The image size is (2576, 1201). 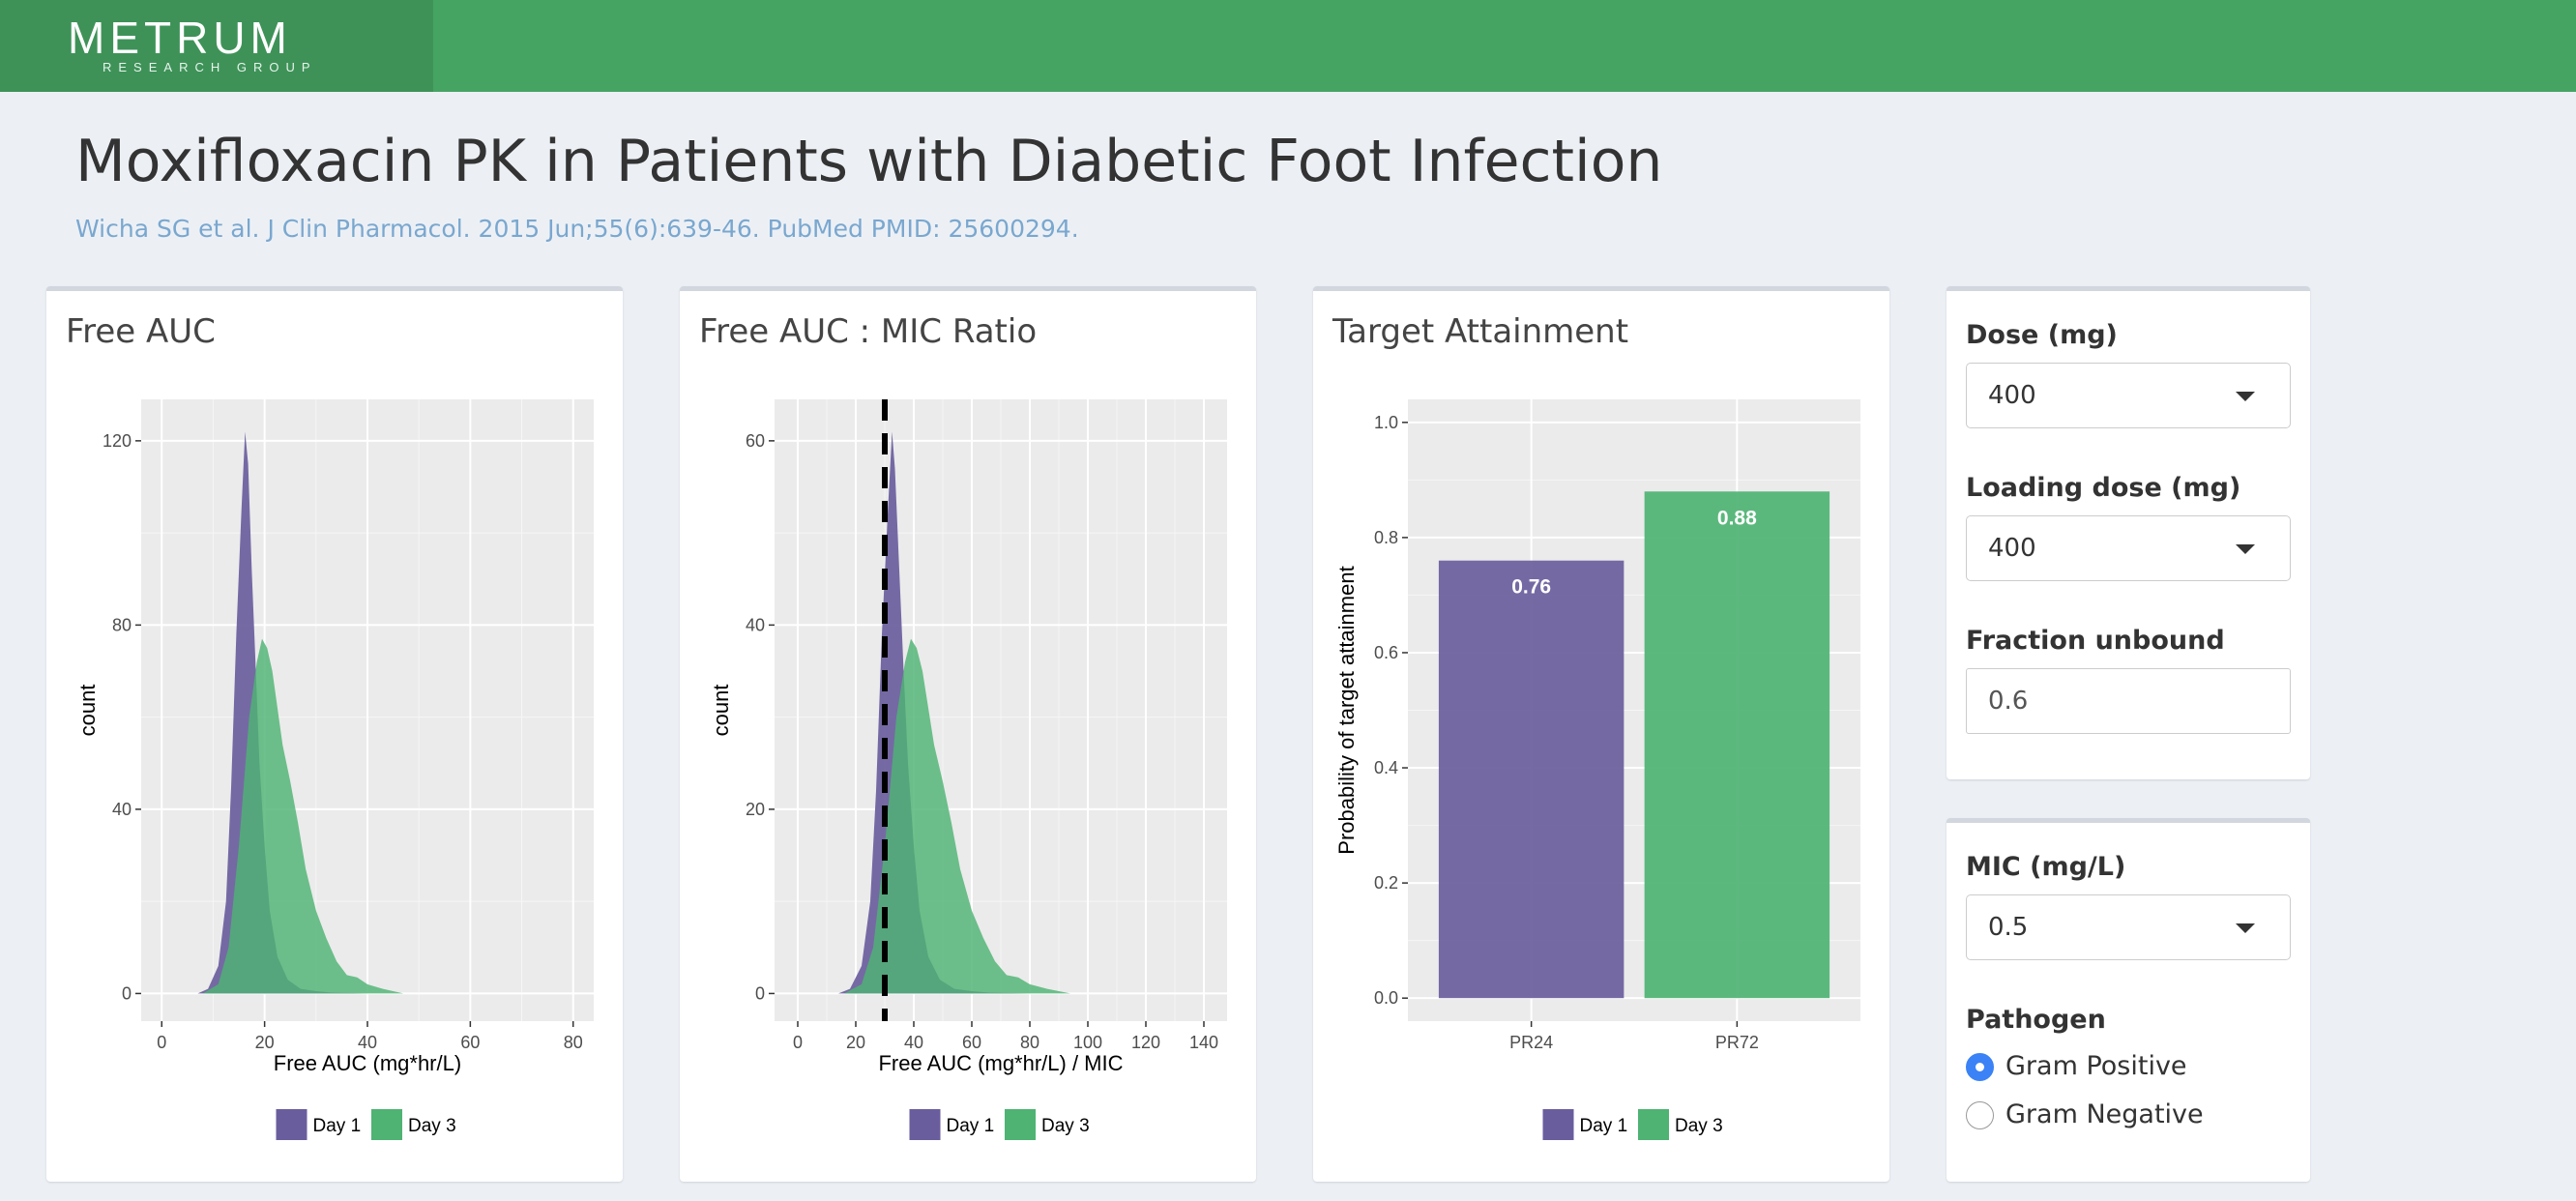 I want to click on x-tick-label: PR24, so click(x=1531, y=1042).